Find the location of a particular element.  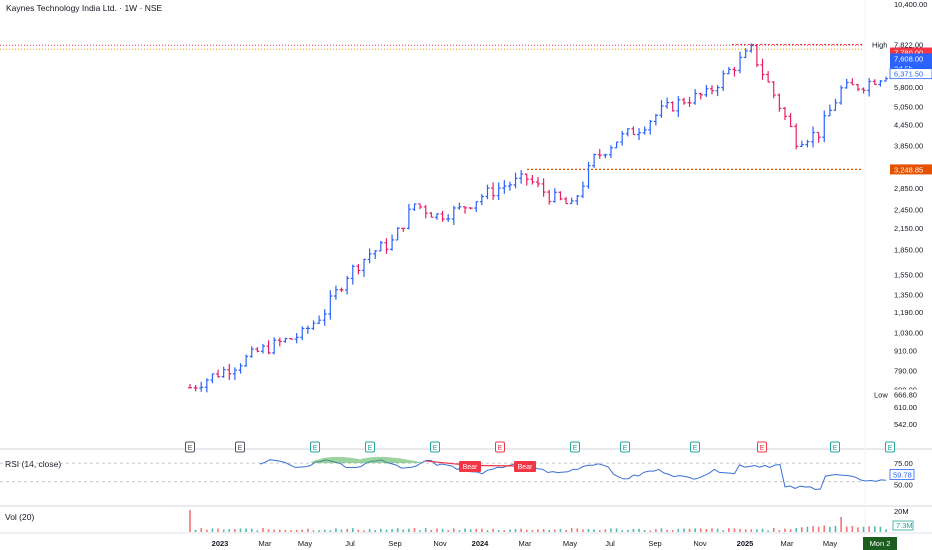

price-tick: 610.00 is located at coordinates (905, 407).